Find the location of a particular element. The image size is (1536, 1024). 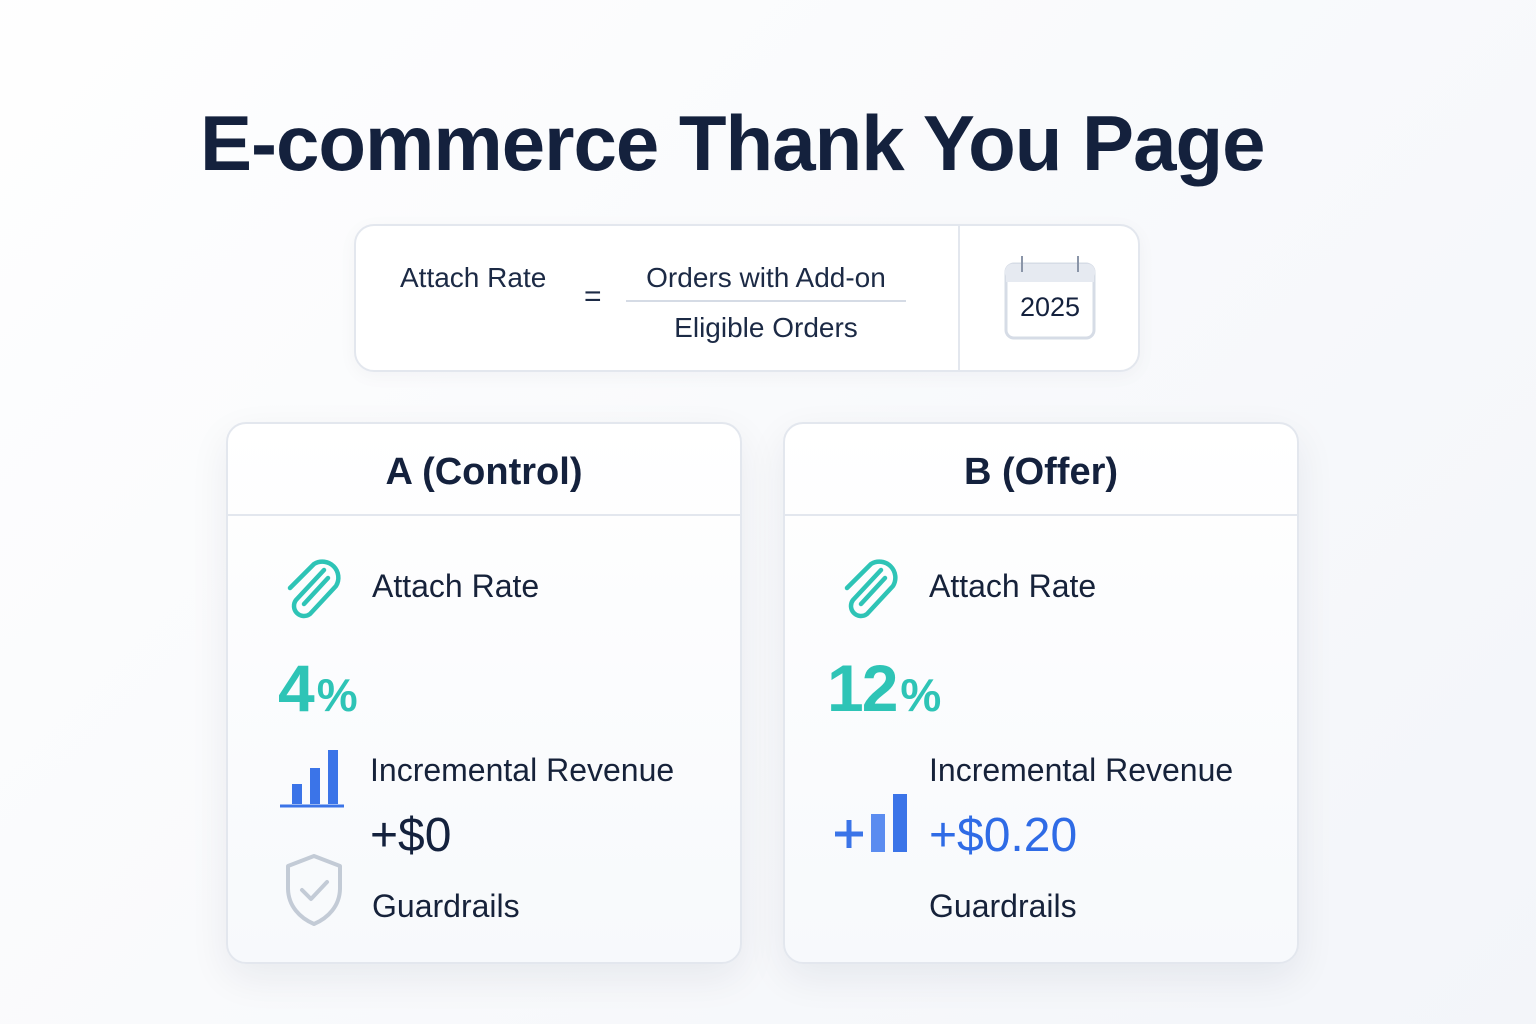

formula-denominator: Eligible Orders is located at coordinates (766, 327).